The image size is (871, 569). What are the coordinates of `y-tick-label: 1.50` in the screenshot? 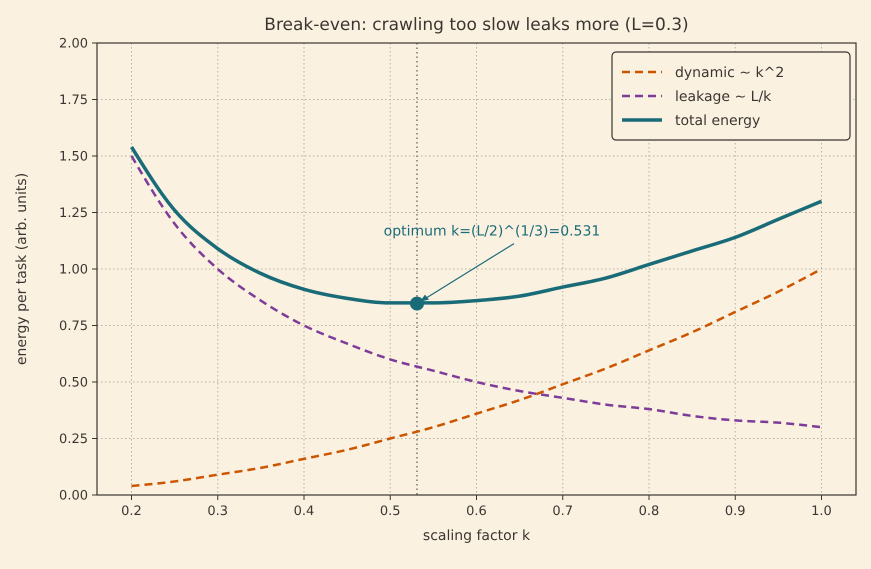 It's located at (73, 157).